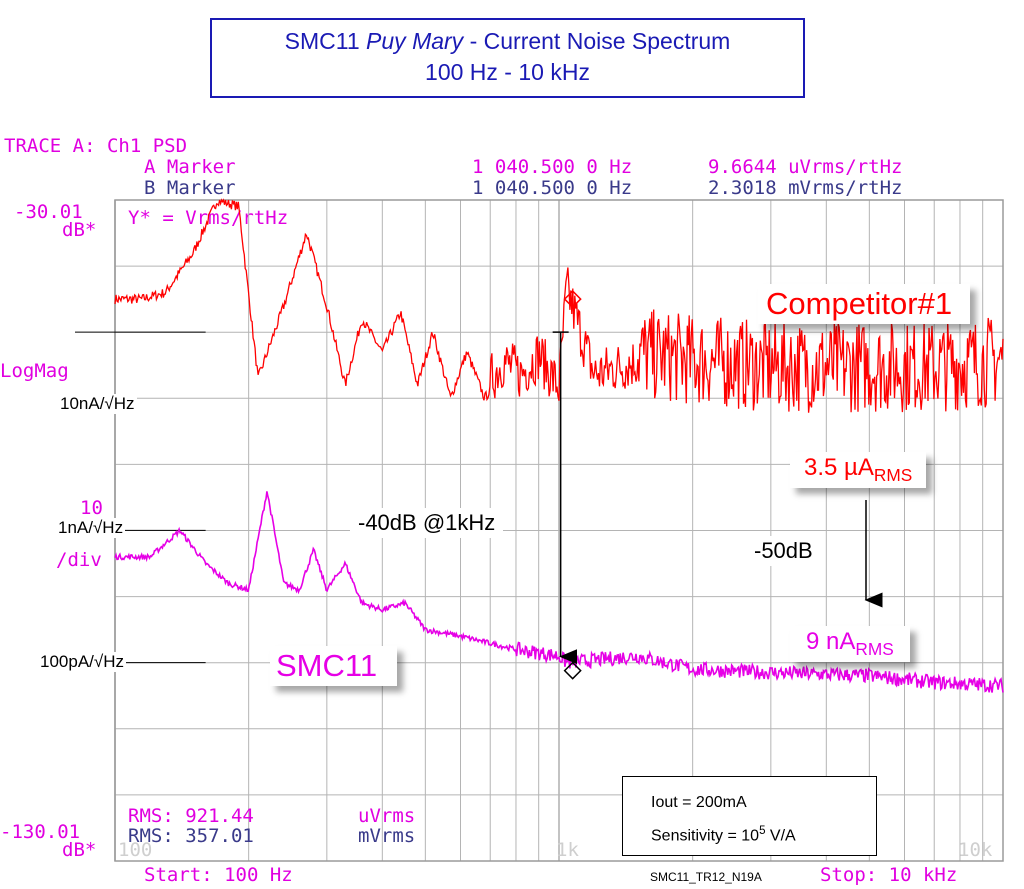 The width and height of the screenshot is (1024, 889). Describe the element at coordinates (82, 662) in the screenshot. I see `level-label-100pA: 100pA/√Hz` at that location.